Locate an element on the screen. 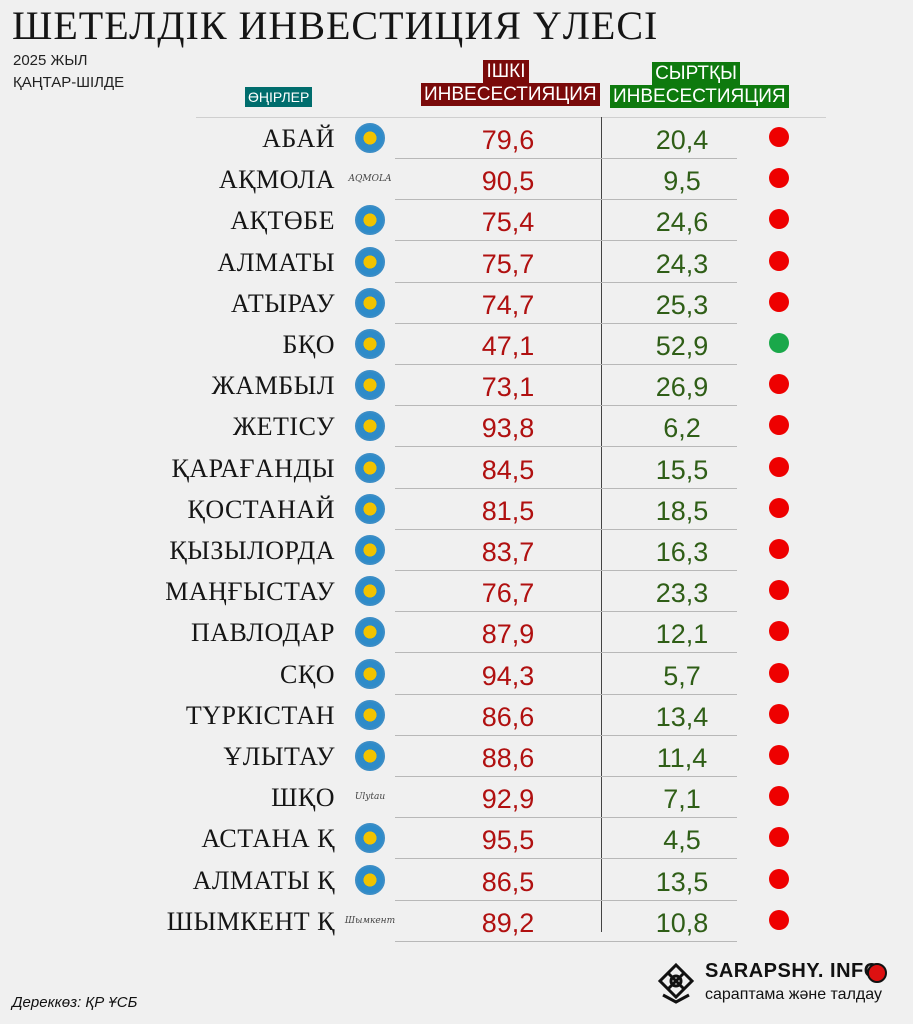 The width and height of the screenshot is (913, 1024). internal-header-line1: ІШКІ is located at coordinates (506, 71).